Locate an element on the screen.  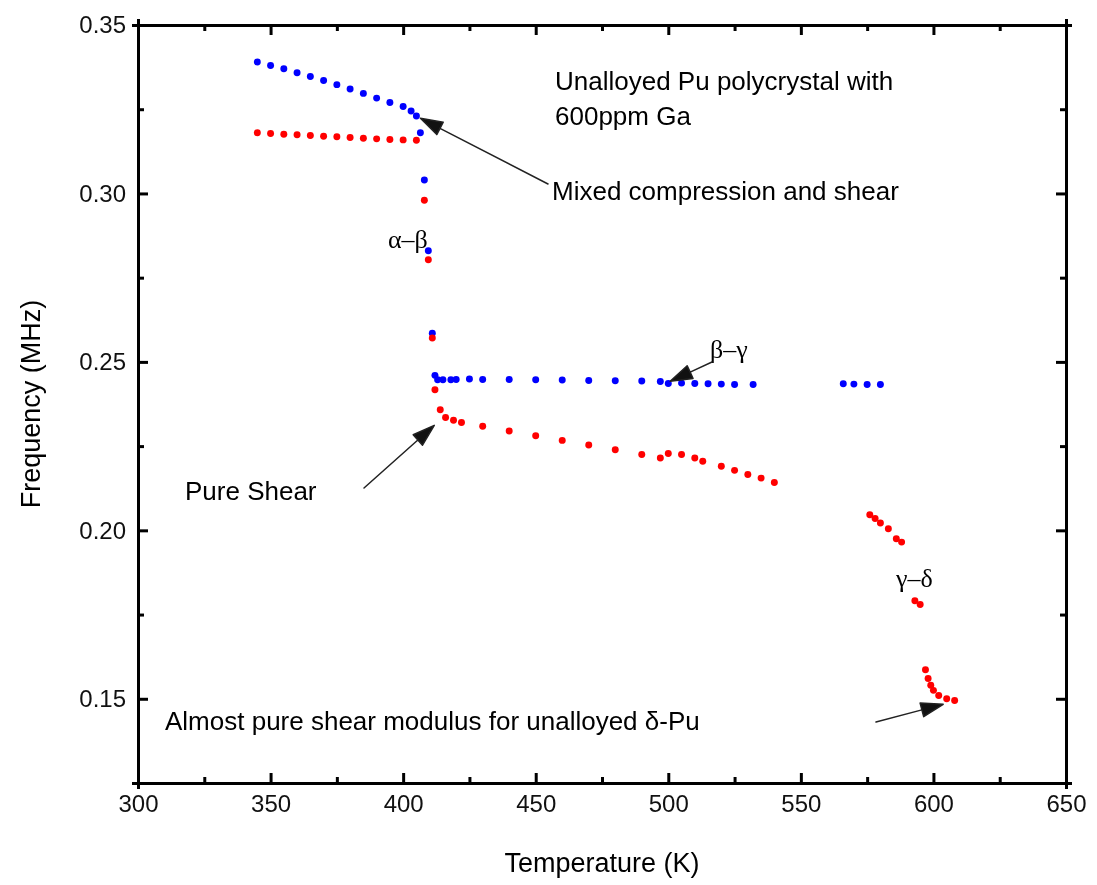
x-tick-label: 400 is located at coordinates (403, 804).